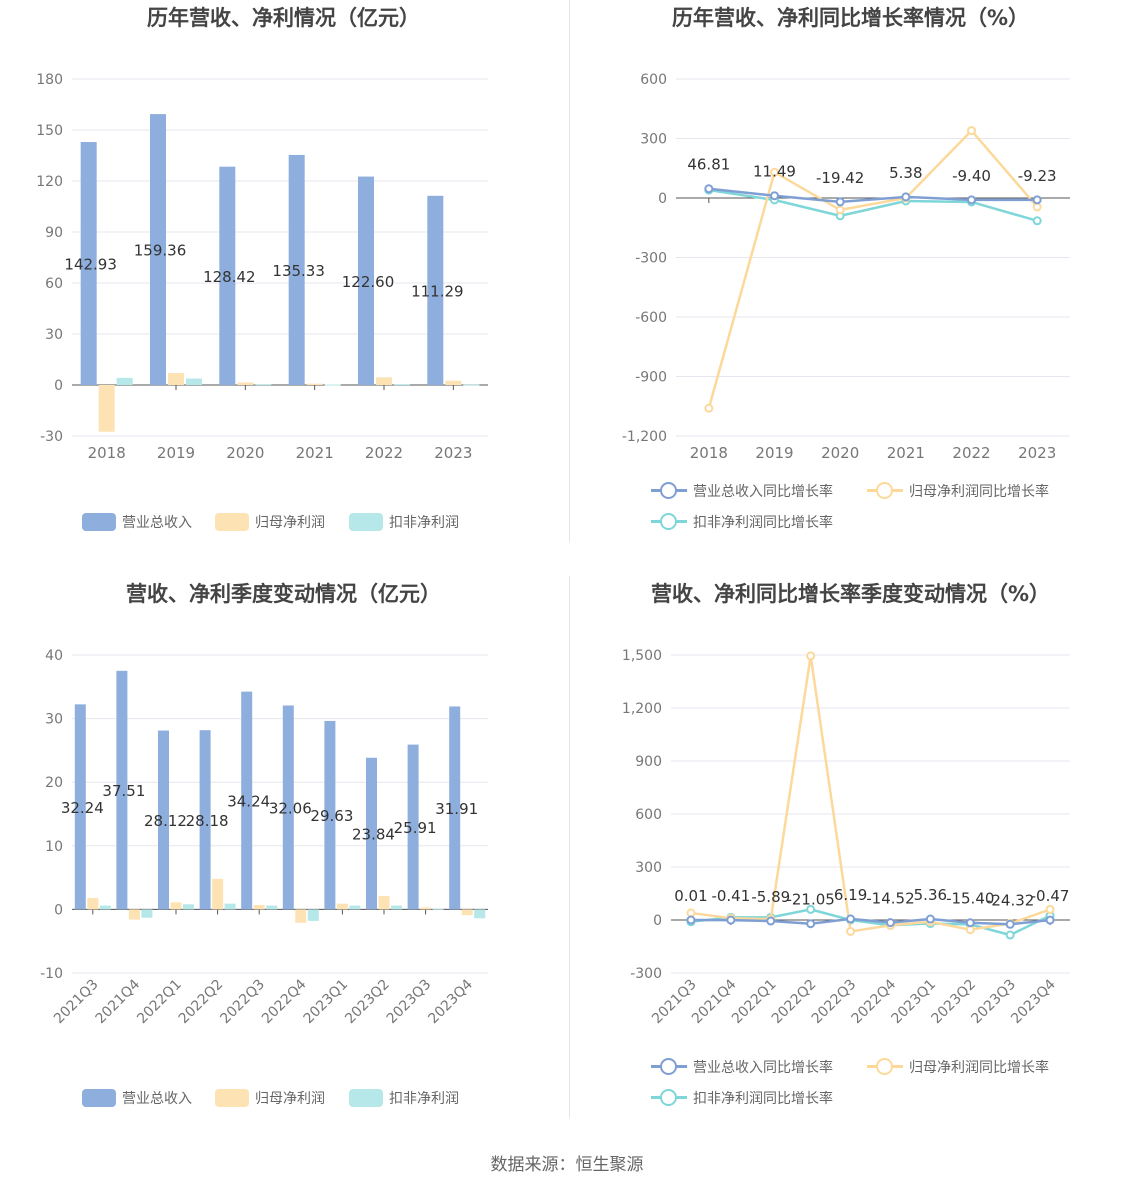  Describe the element at coordinates (708, 165) in the screenshot. I see `data-label: 46.81` at that location.